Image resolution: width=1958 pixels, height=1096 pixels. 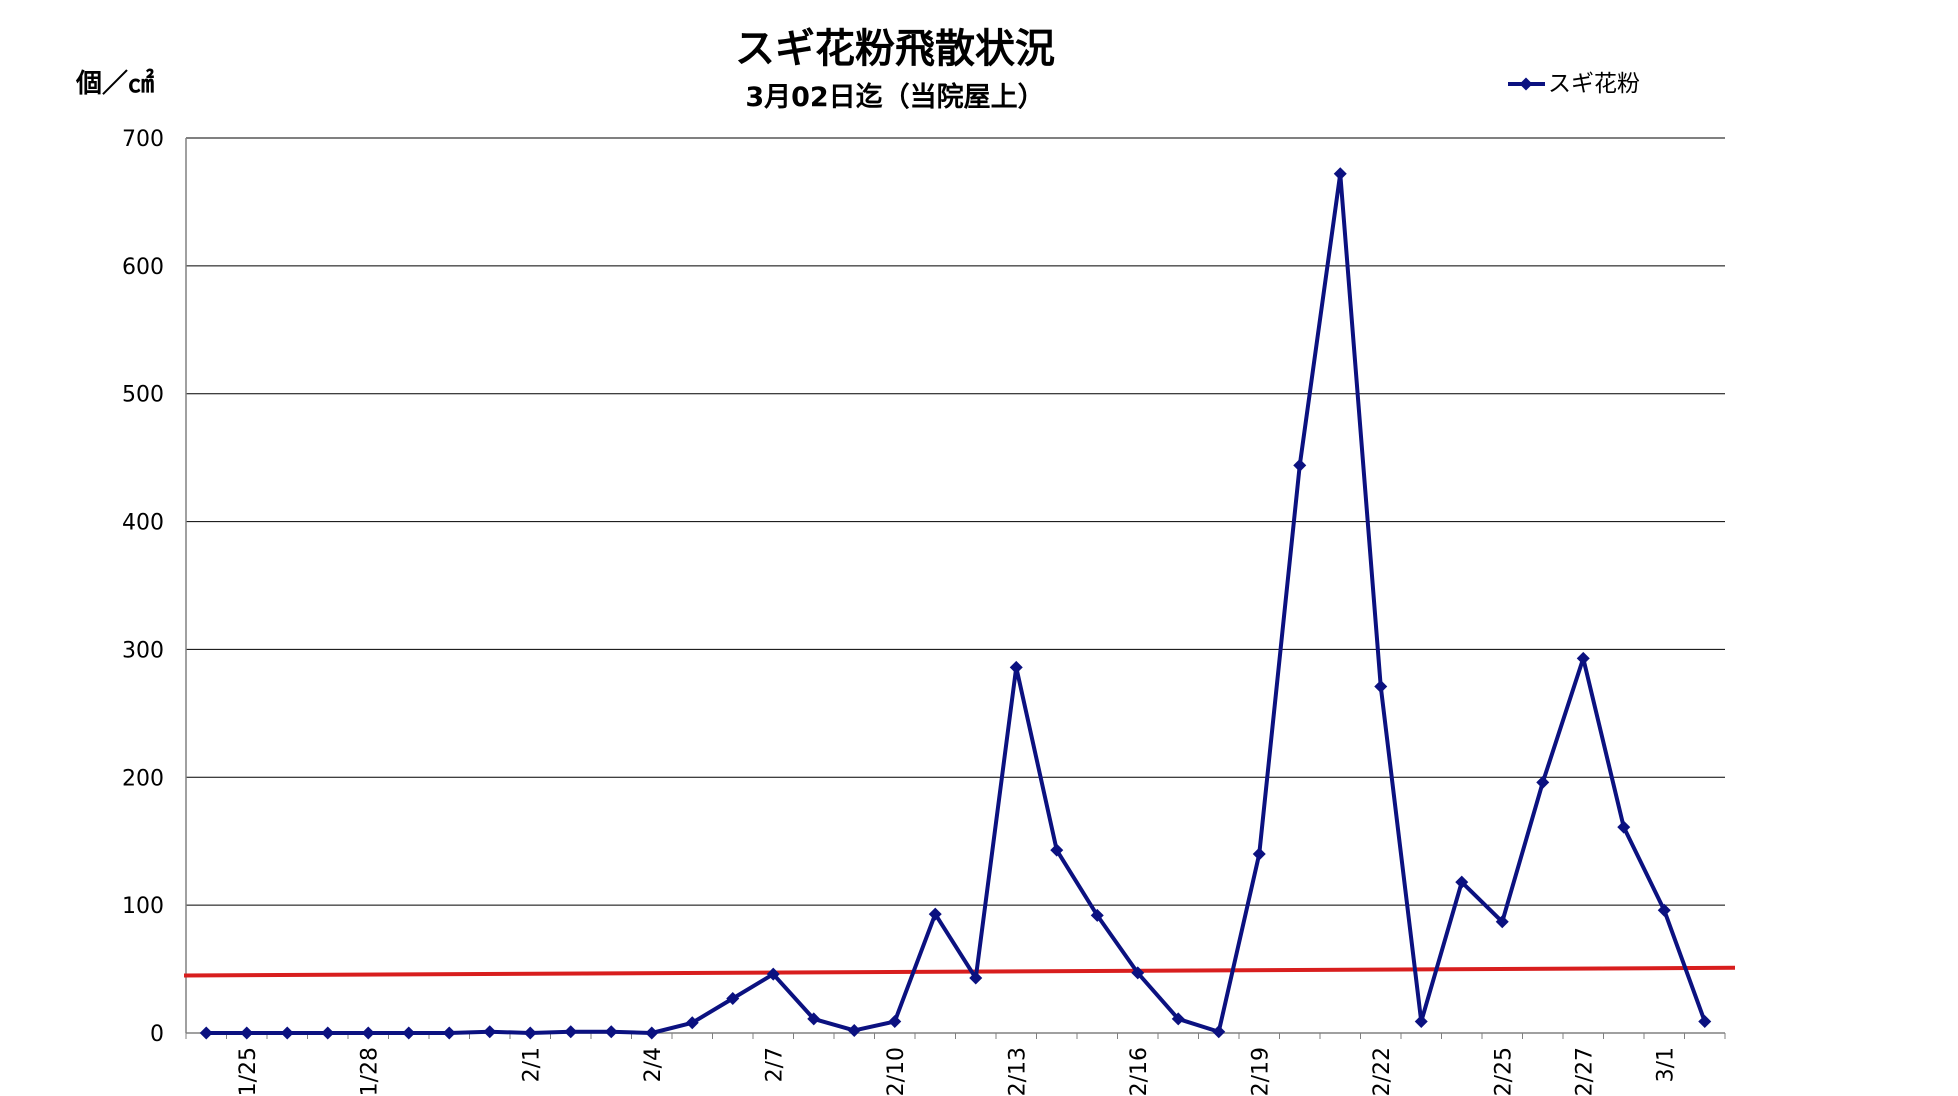 I want to click on reference-line, so click(x=959, y=971).